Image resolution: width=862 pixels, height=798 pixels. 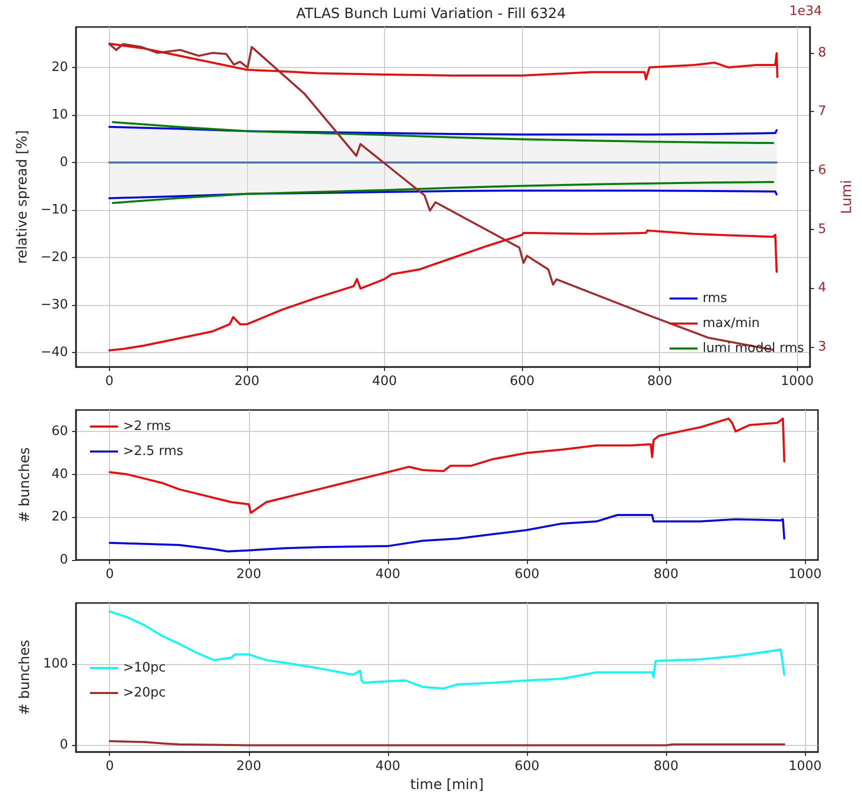 What do you see at coordinates (55, 664) in the screenshot?
I see `y-tick-label: 100` at bounding box center [55, 664].